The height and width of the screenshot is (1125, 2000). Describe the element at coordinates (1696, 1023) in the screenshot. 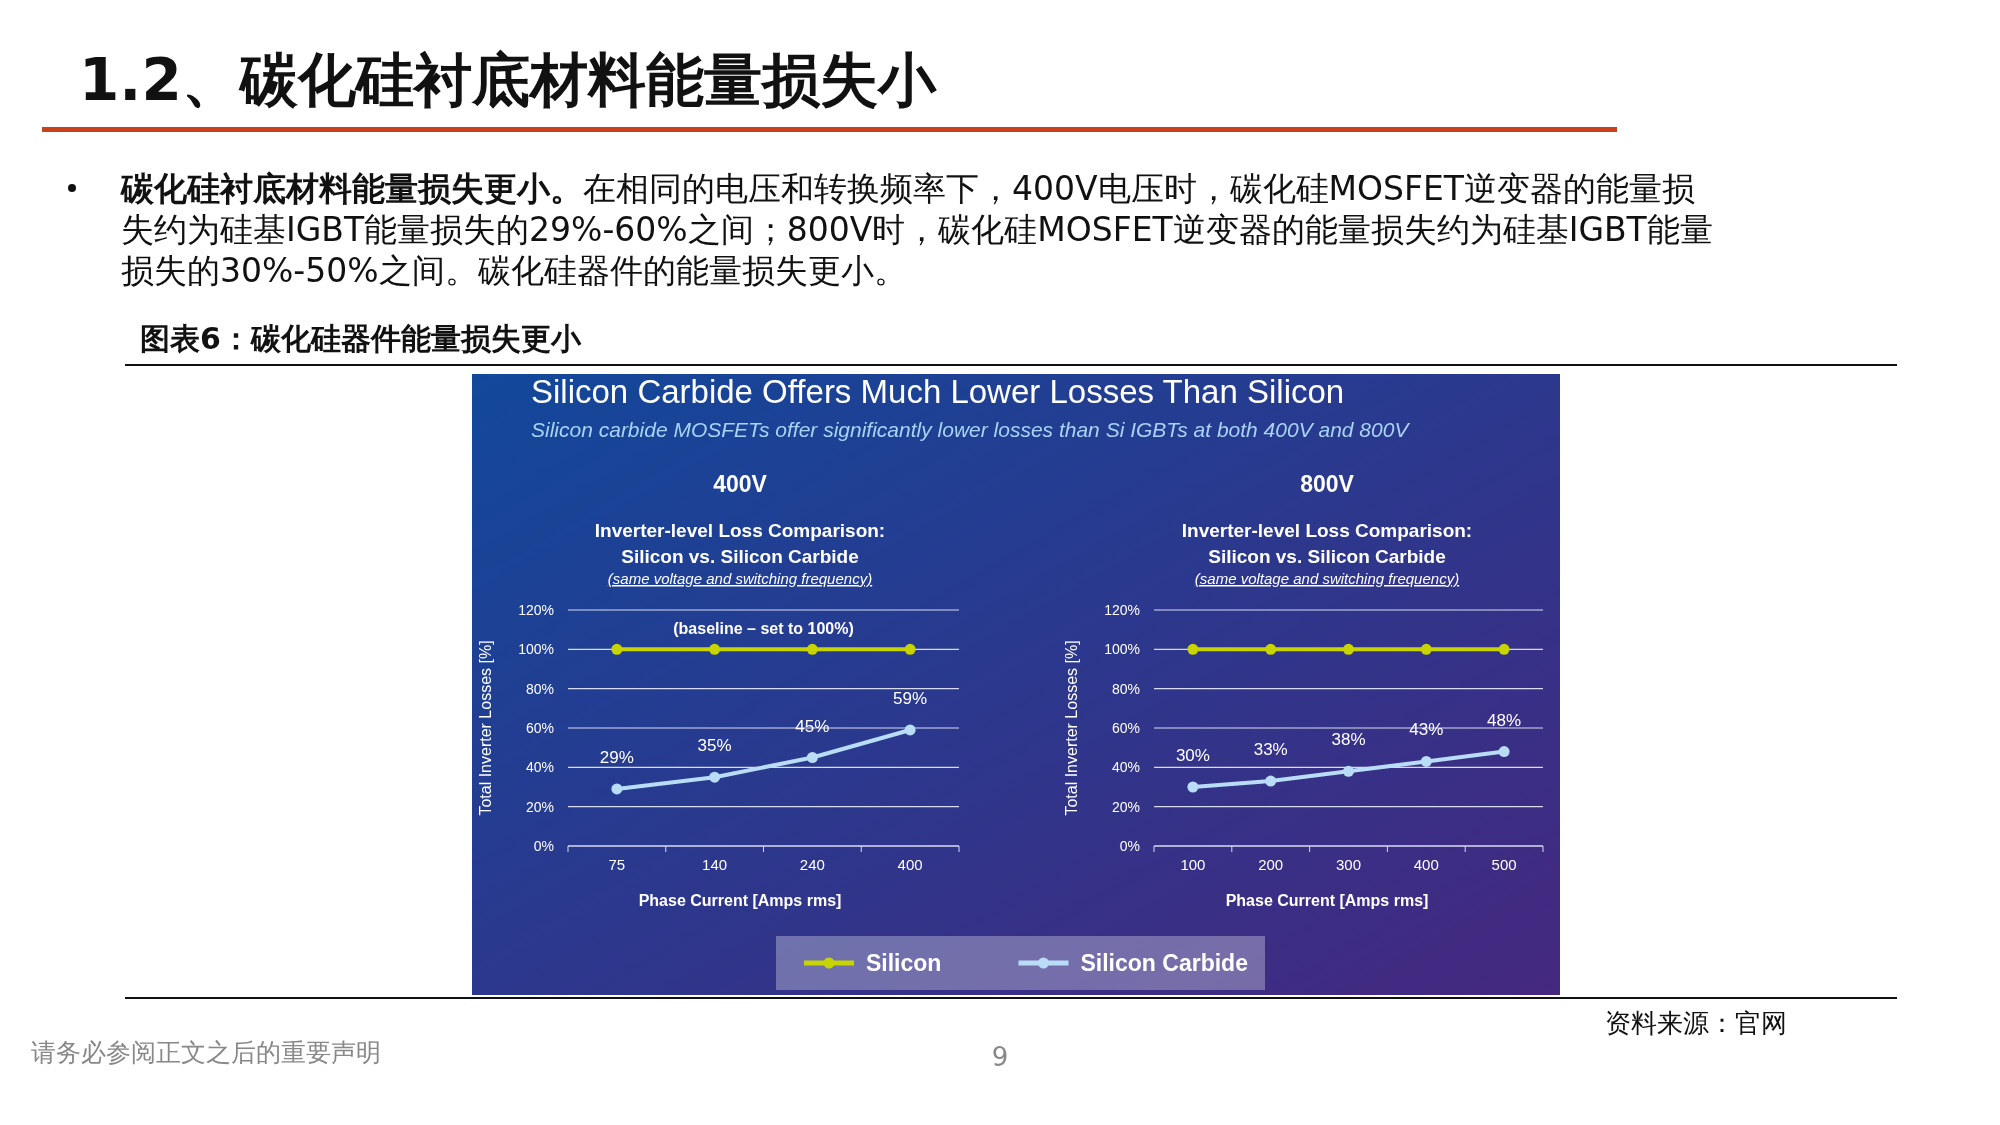

I see `text: 资料来源：官网` at that location.